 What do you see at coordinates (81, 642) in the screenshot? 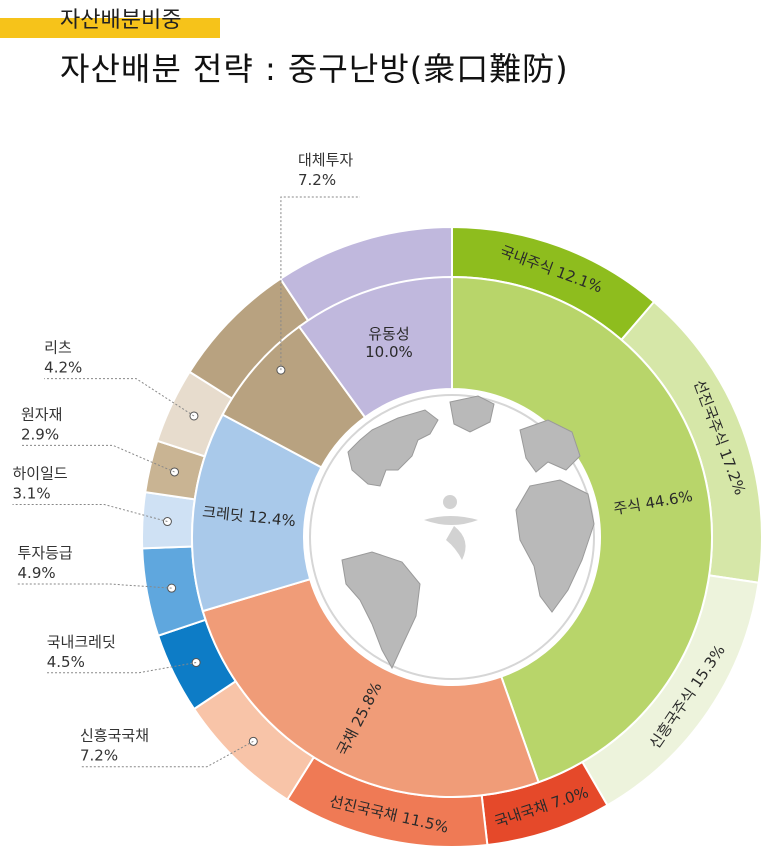
I see `callout-label-6-0: 국내크레딧` at bounding box center [81, 642].